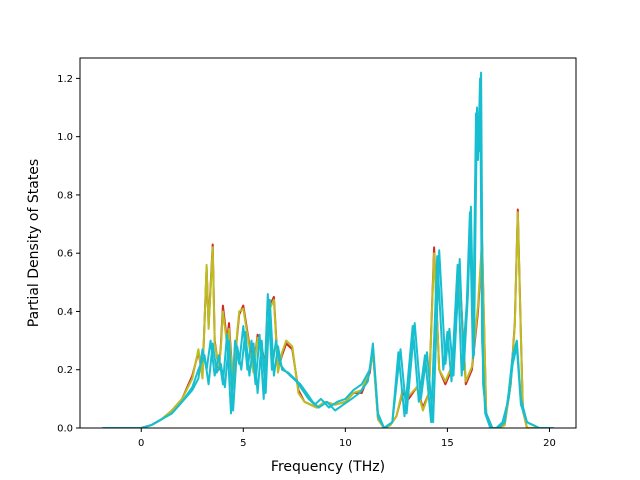  Describe the element at coordinates (328, 467) in the screenshot. I see `x-axis-label: Frequency (THz)` at that location.